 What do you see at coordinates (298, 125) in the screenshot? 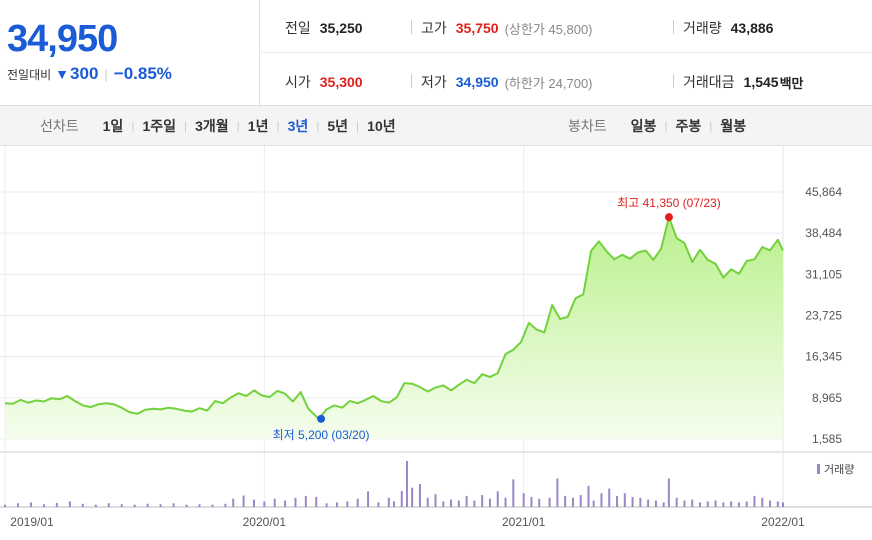
I see `tab-line-period-4: 3년` at bounding box center [298, 125].